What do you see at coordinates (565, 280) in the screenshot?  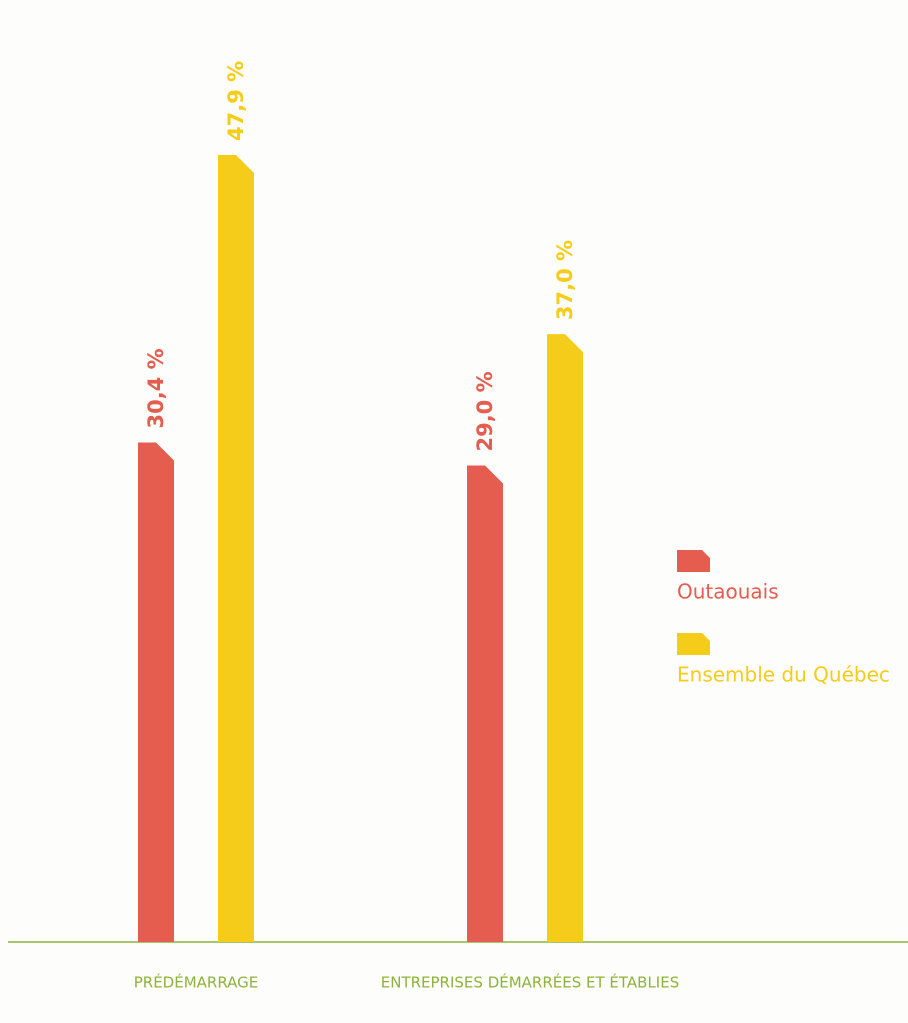 I see `value-label: 37,0 %` at bounding box center [565, 280].